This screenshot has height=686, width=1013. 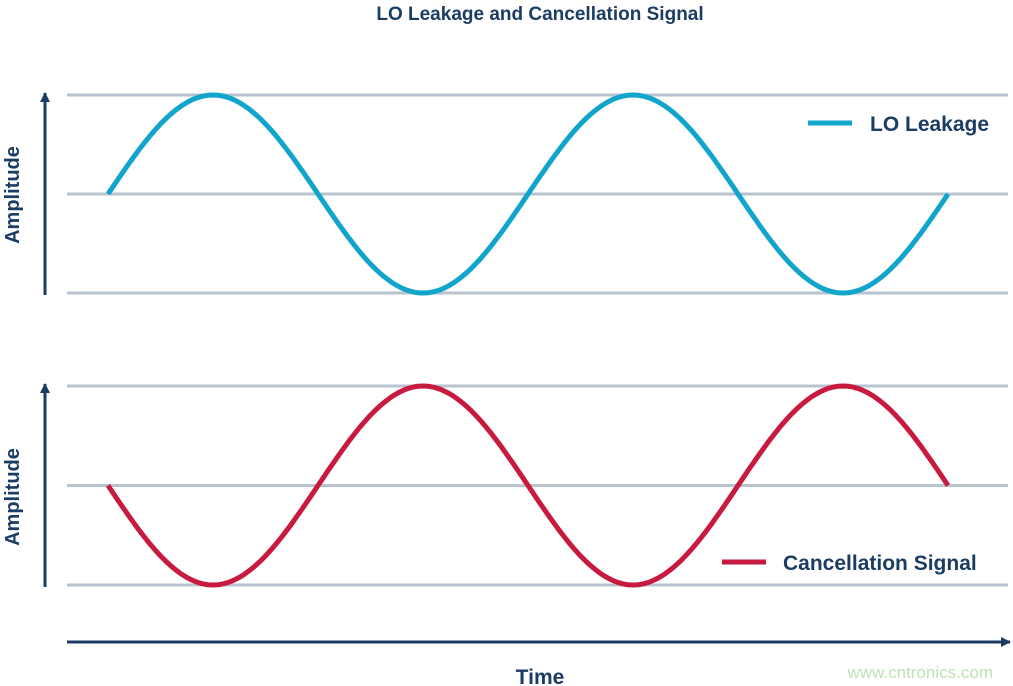 What do you see at coordinates (13, 195) in the screenshot?
I see `y-axis-label-top: Amplitude` at bounding box center [13, 195].